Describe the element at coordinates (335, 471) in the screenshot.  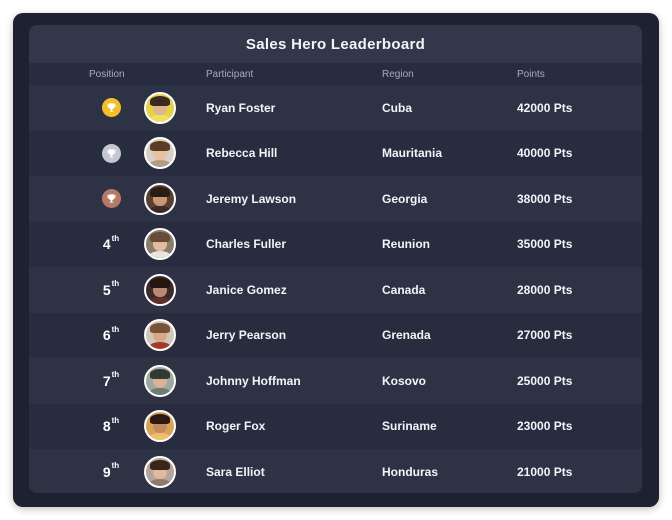
I see `table-row: 9th Sara Elliot Honduras 21000 Pts` at that location.